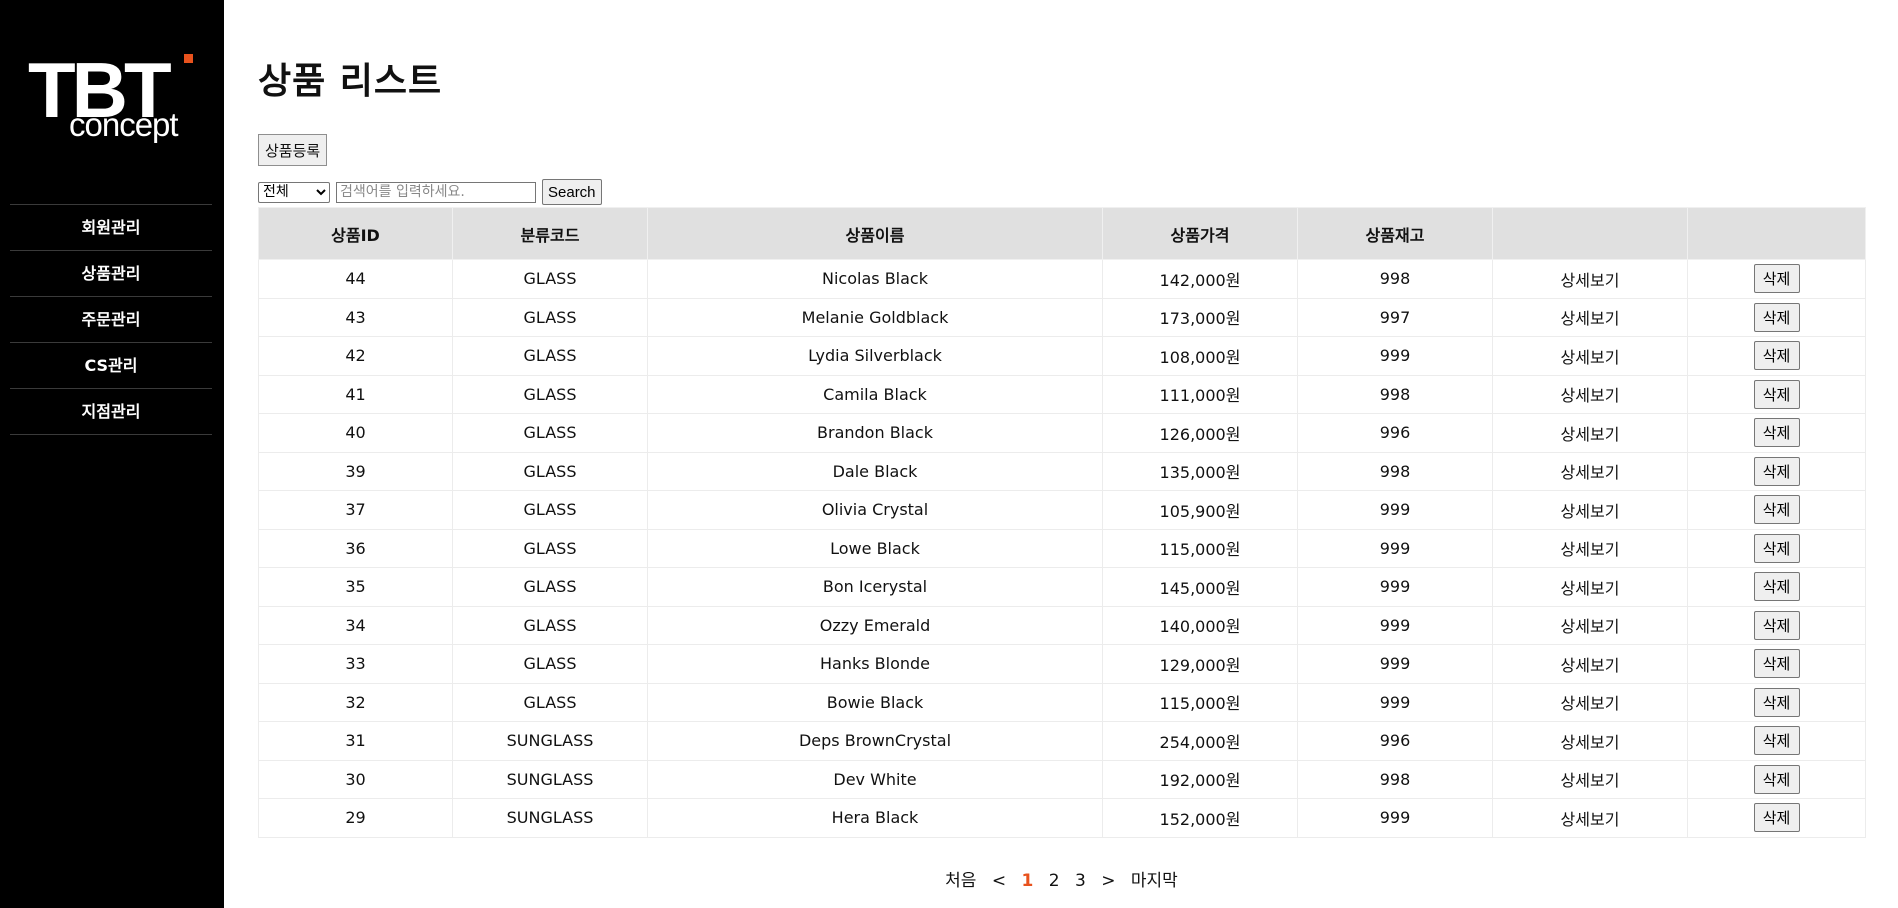 Image resolution: width=1898 pixels, height=908 pixels. I want to click on cell-product-price: 115,000원, so click(1200, 548).